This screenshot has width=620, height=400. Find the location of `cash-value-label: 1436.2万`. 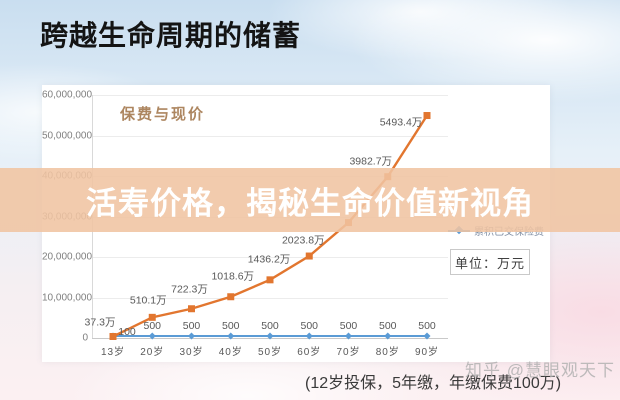

cash-value-label: 1436.2万 is located at coordinates (269, 259).